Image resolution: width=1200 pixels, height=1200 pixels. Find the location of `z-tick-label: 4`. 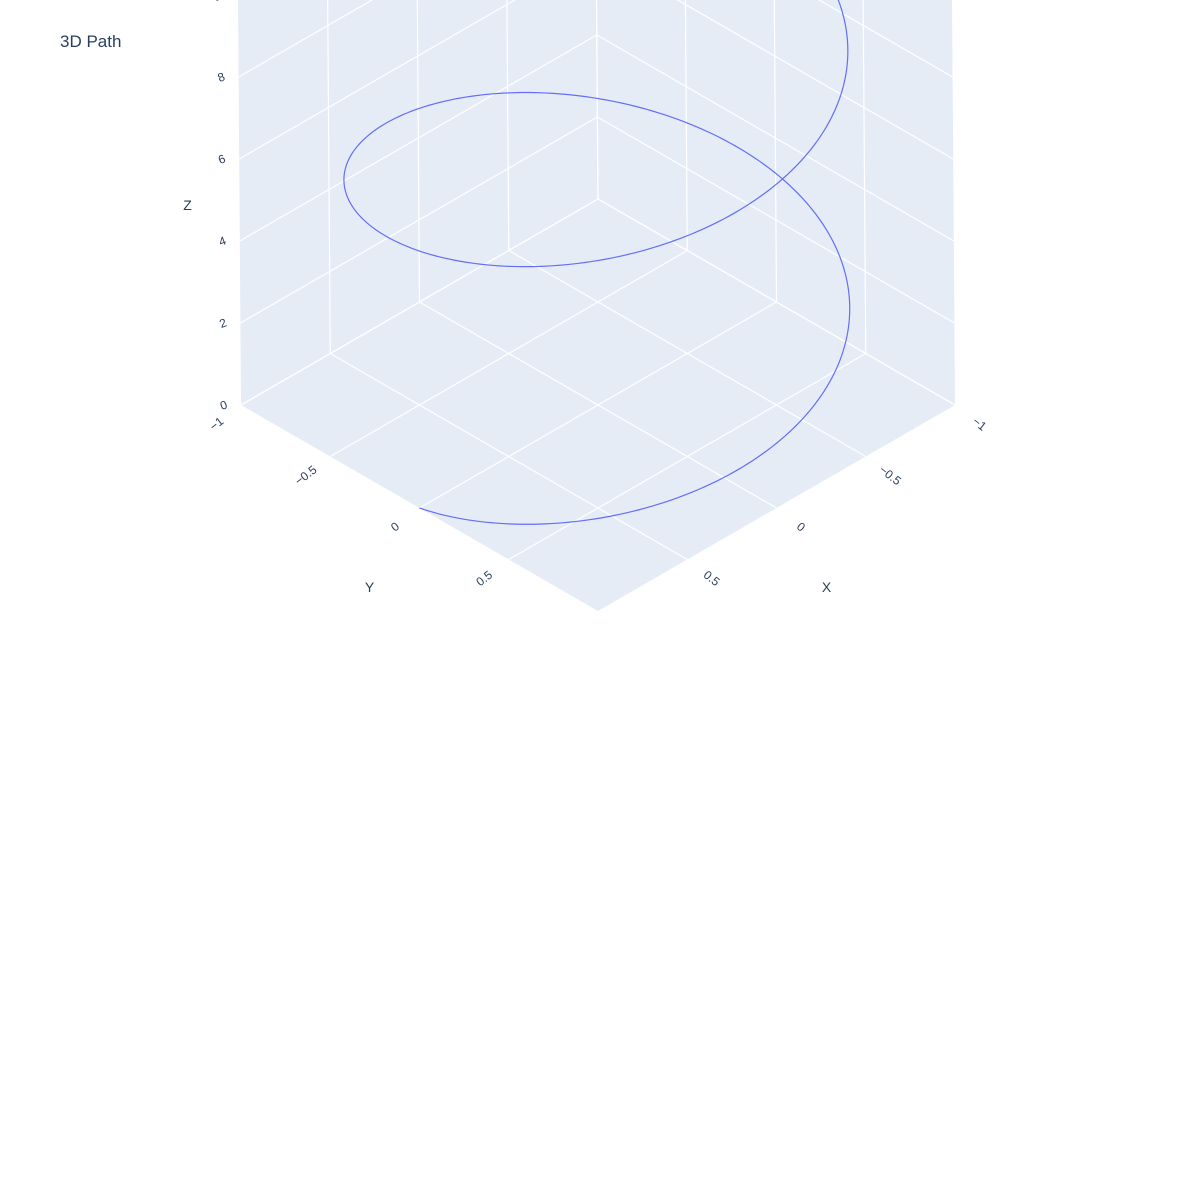

z-tick-label: 4 is located at coordinates (222, 241).